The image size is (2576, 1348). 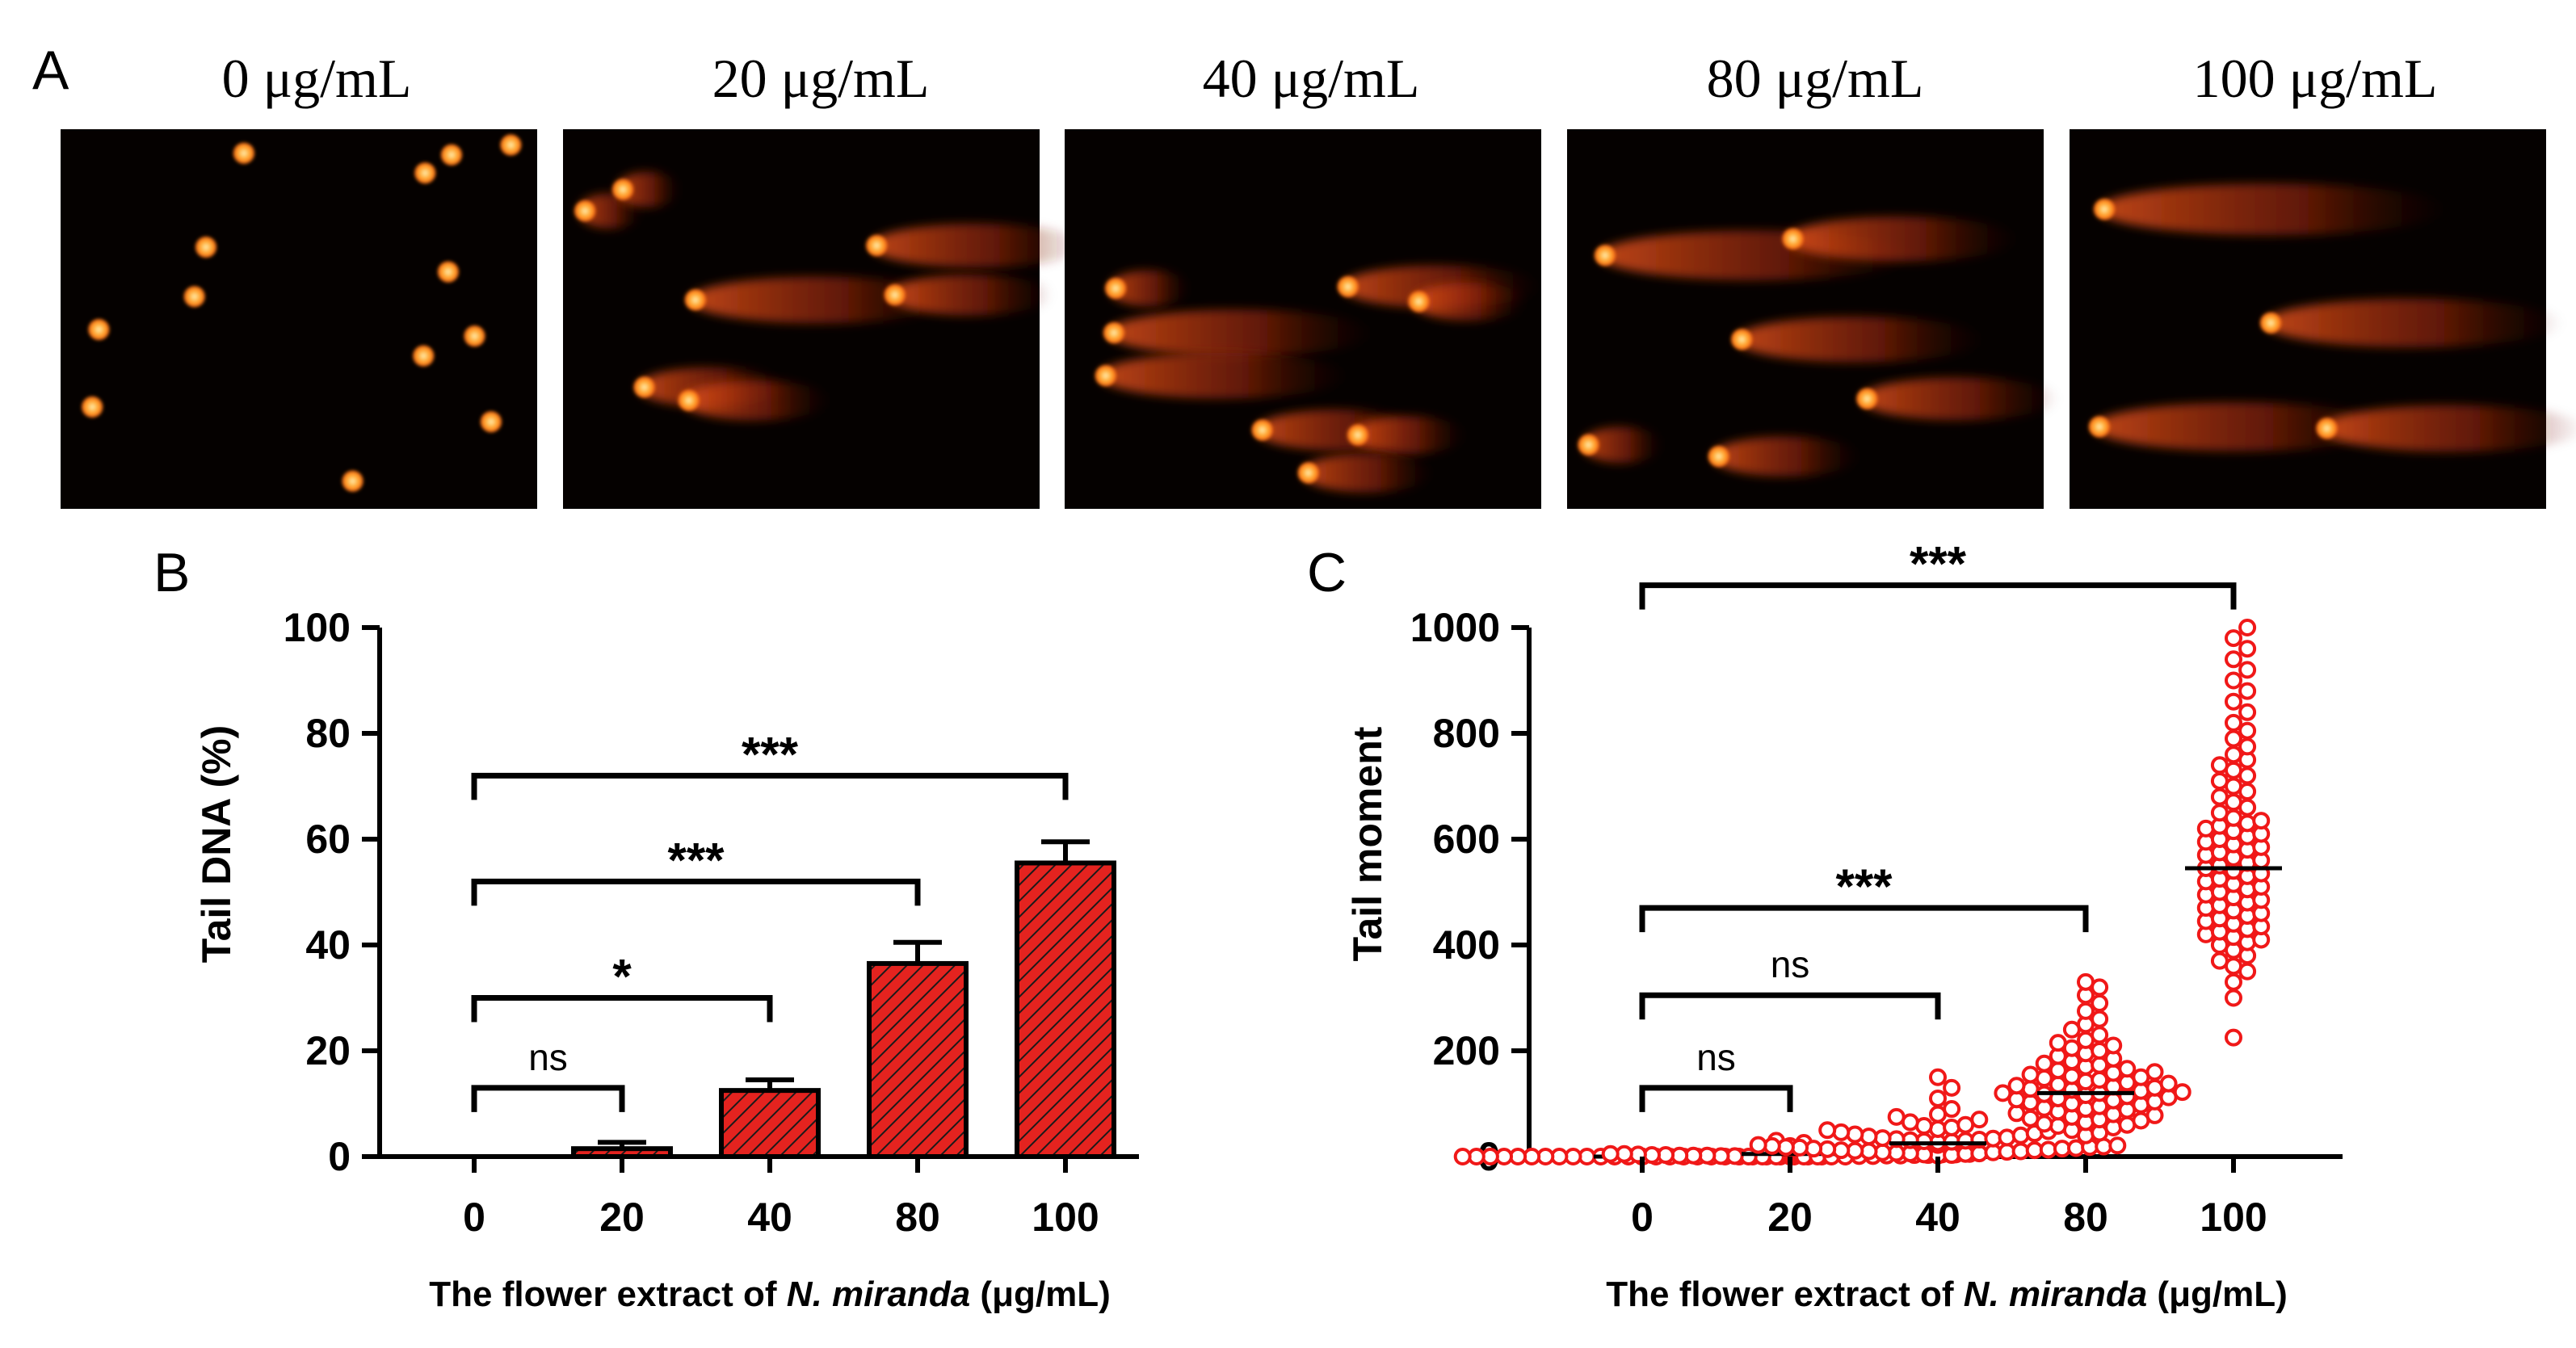 What do you see at coordinates (1937, 1218) in the screenshot?
I see `chart-C-xtick-label-2: 40` at bounding box center [1937, 1218].